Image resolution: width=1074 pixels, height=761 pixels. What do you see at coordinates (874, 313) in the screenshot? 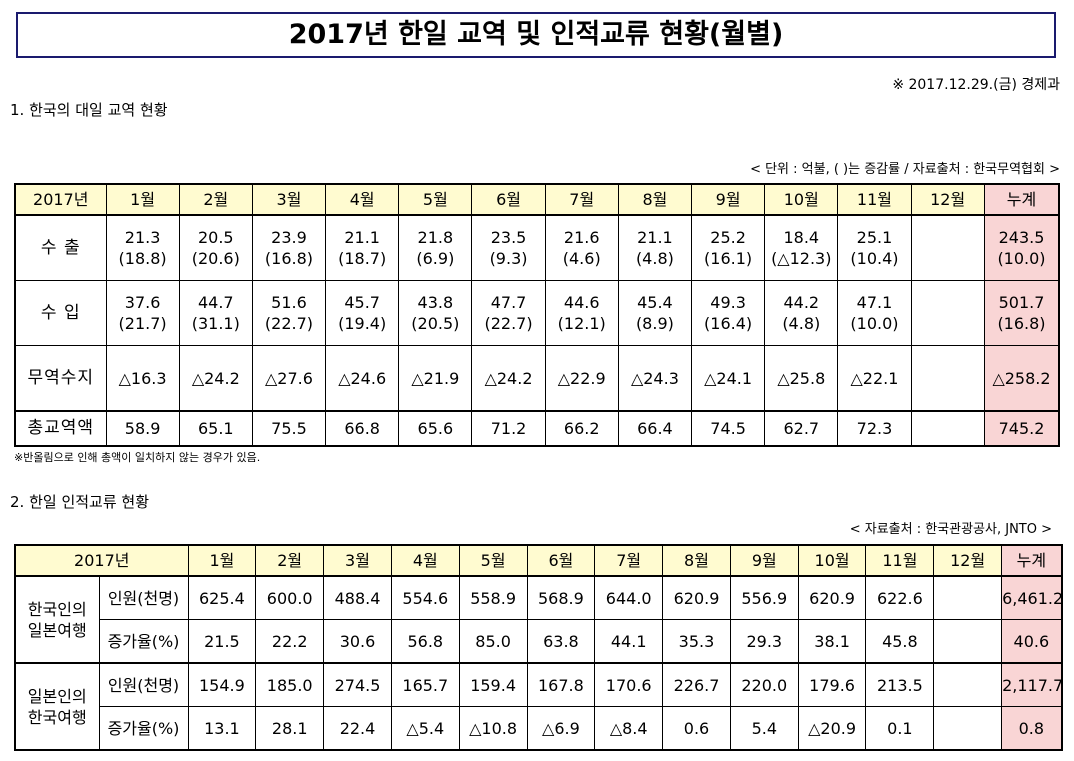
I see `table-cell: 47.1 (10.0)` at bounding box center [874, 313].